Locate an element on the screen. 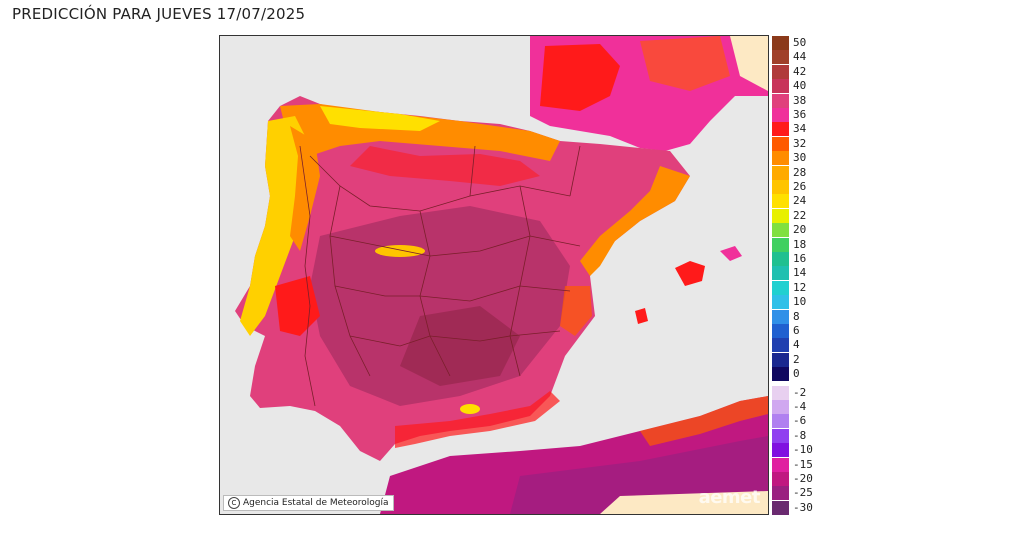 Image resolution: width=1024 pixels, height=560 pixels. legend-item: 0 is located at coordinates (786, 374).